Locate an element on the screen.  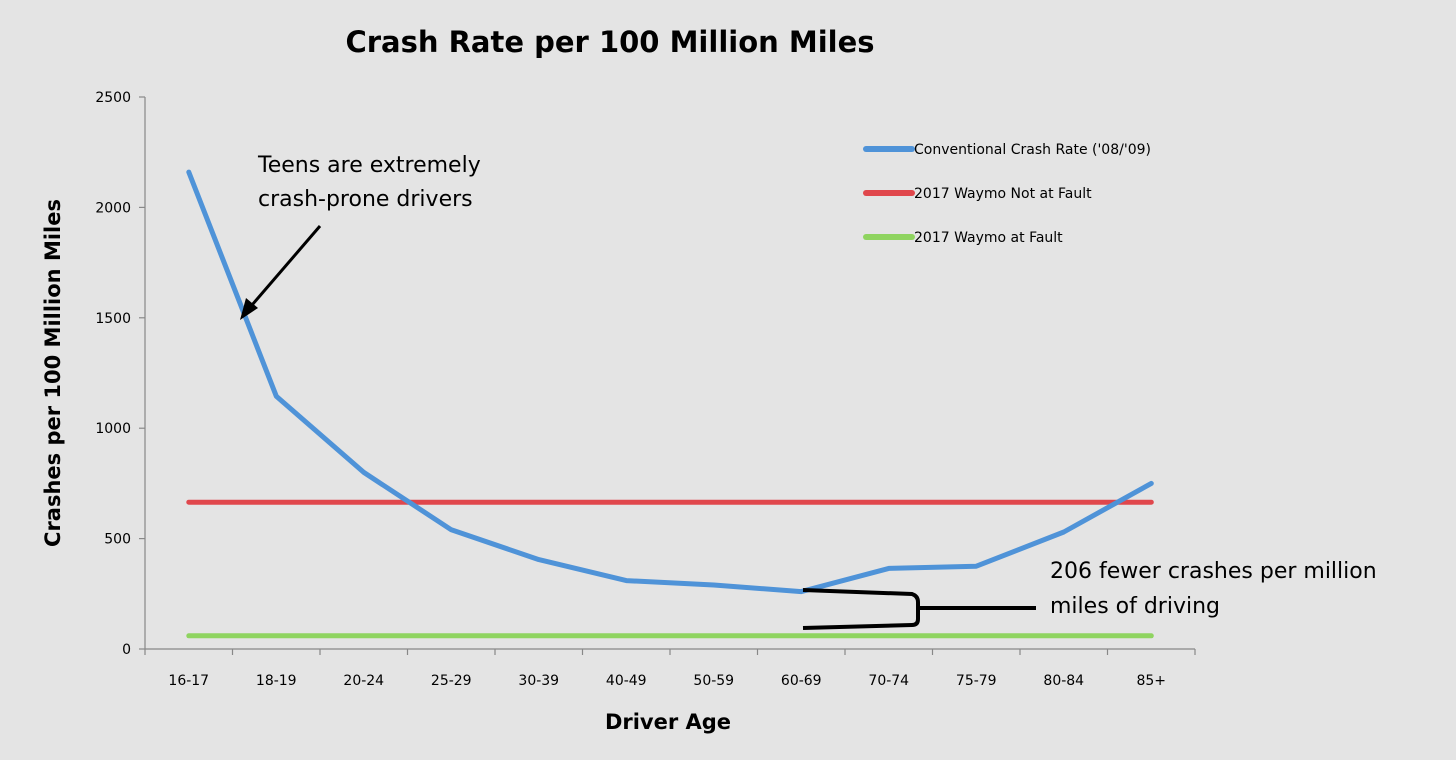
annotation-gap-line-1: 206 fewer crashes per million is located at coordinates (1213, 571).